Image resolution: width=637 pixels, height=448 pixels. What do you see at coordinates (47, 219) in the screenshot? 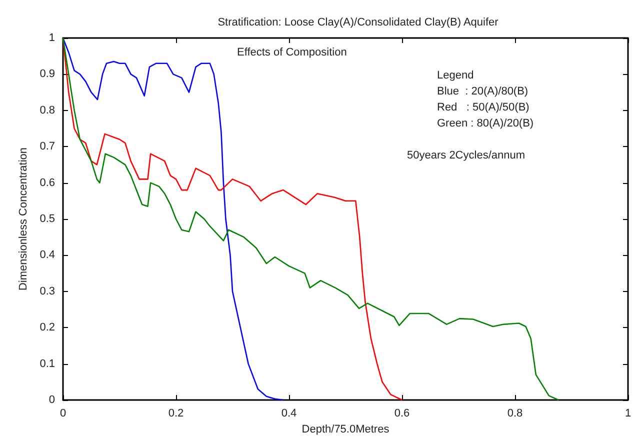
I see `y-tick-label: 0.5` at bounding box center [47, 219].